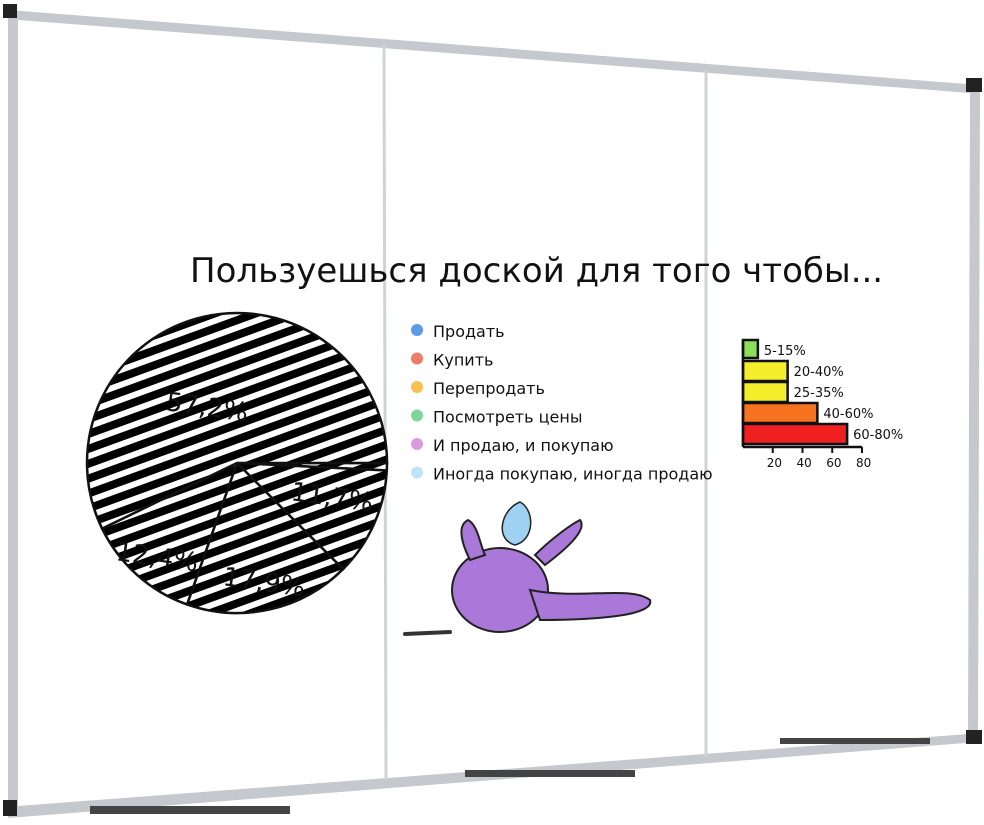  Describe the element at coordinates (878, 435) in the screenshot. I see `bar-label: 60-80%` at that location.